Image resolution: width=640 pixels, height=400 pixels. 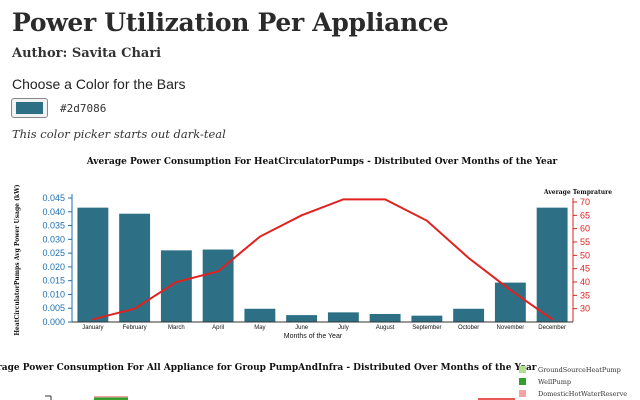 I want to click on chart1-x-tick-label: May, so click(x=259, y=328).